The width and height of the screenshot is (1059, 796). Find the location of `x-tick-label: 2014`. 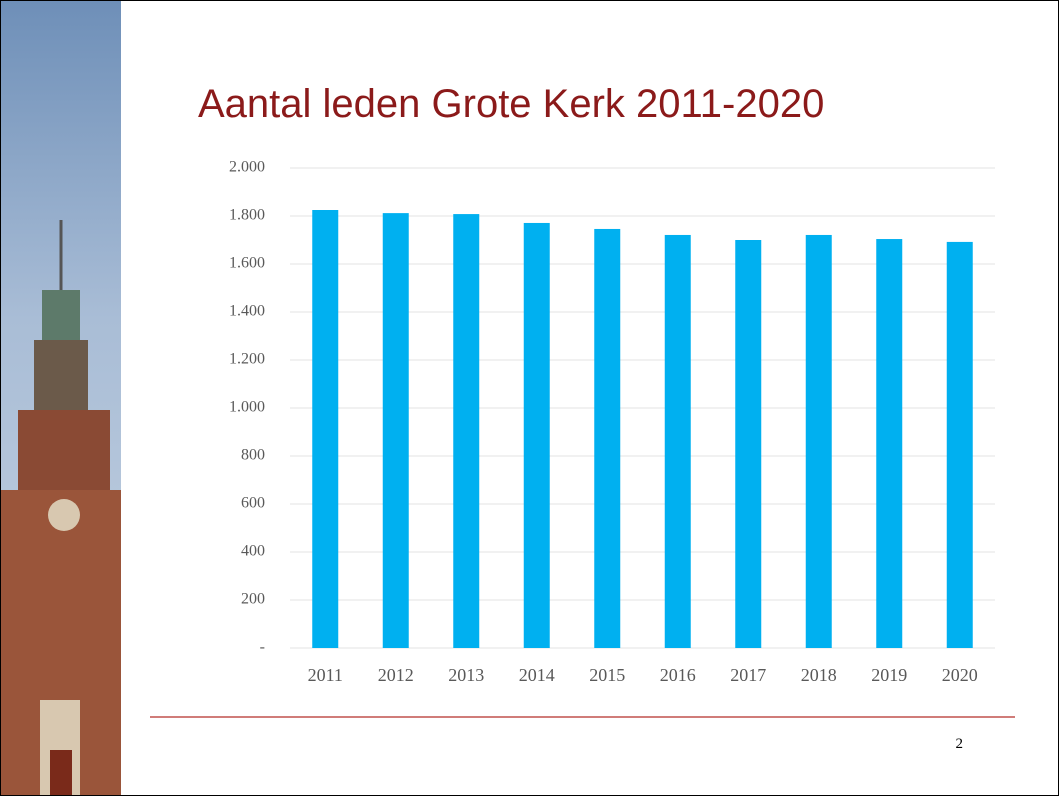

x-tick-label: 2014 is located at coordinates (537, 675).